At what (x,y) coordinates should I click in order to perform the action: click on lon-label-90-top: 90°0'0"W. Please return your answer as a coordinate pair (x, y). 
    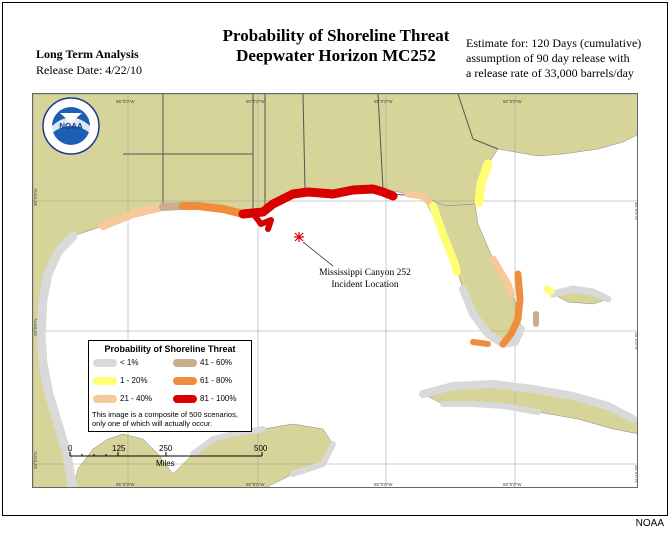
    Looking at the image, I should click on (255, 101).